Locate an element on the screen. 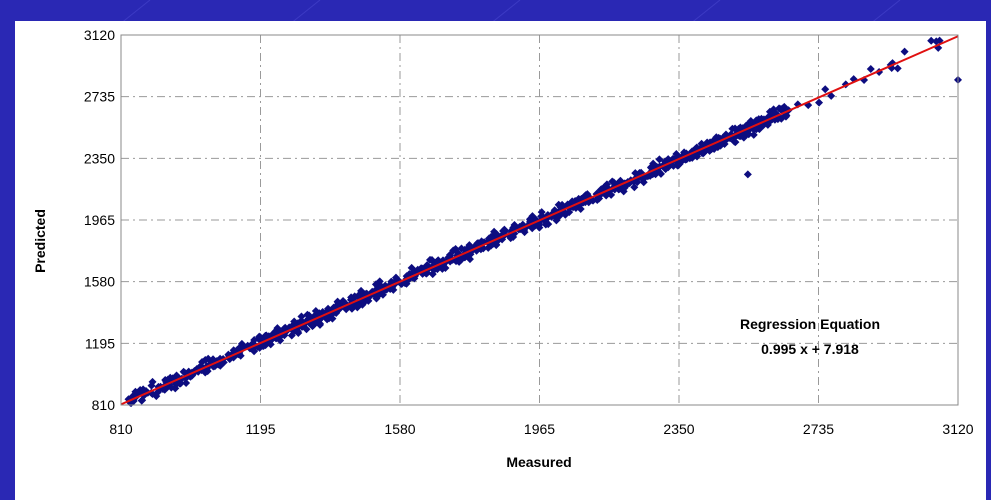 The height and width of the screenshot is (500, 991). y-tick-label: 3120 is located at coordinates (99, 35).